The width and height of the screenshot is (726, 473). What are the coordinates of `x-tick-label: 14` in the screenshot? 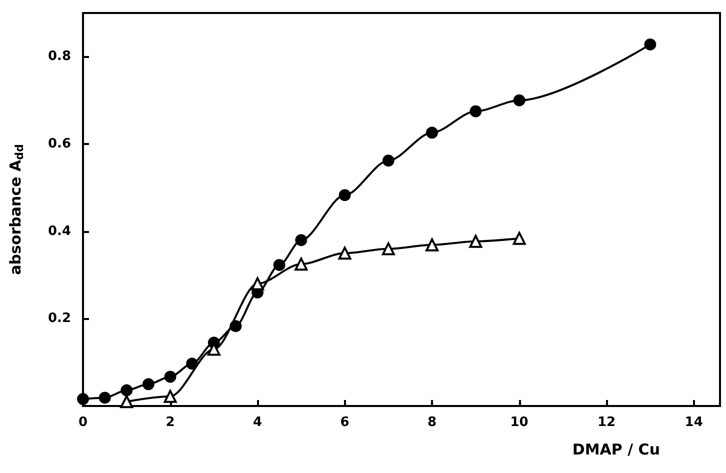 It's located at (693, 422).